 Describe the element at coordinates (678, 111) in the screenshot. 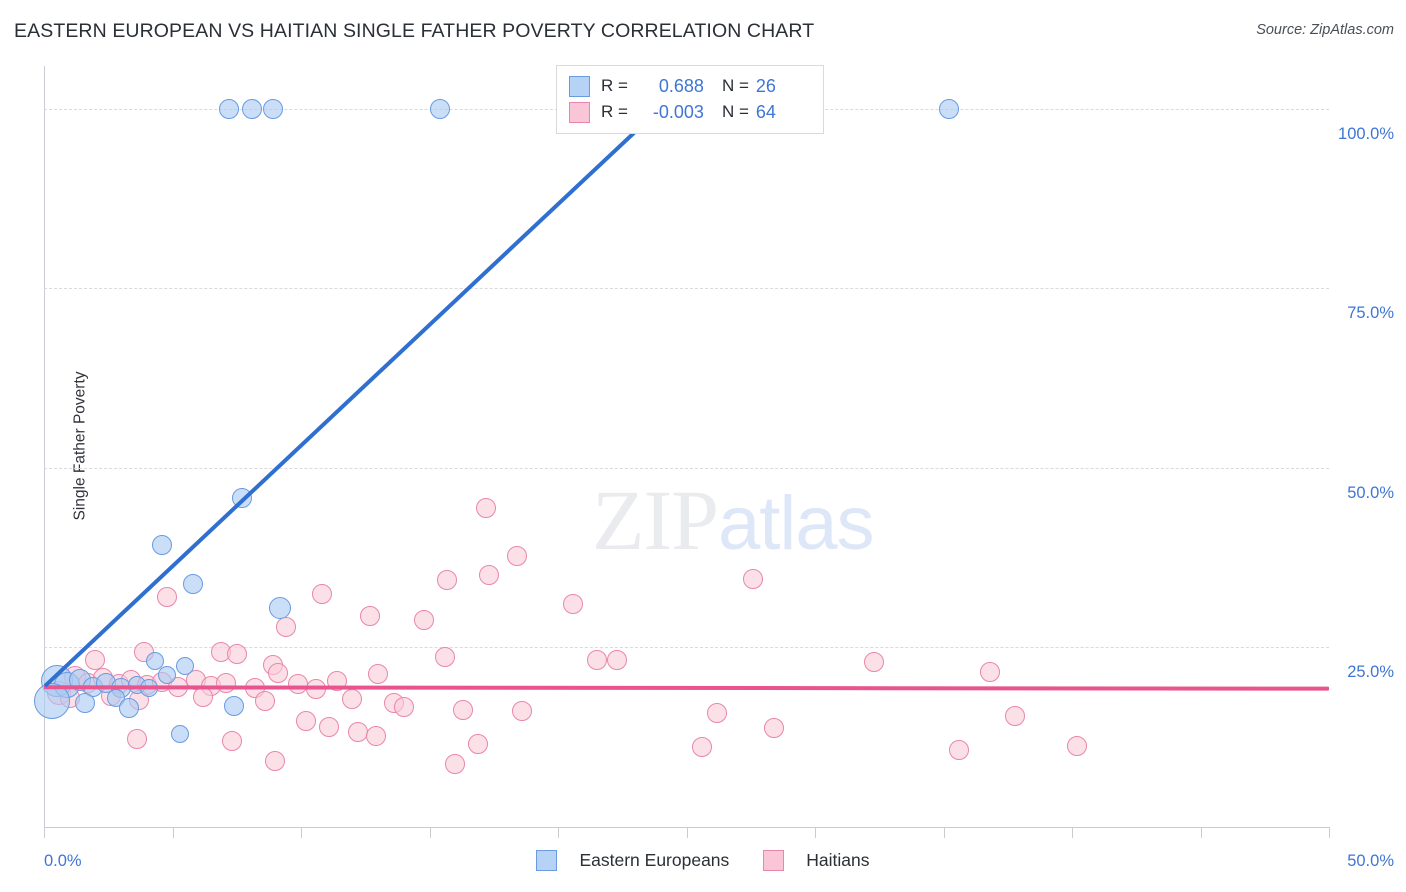

I see `r-value-haitians: -0.003` at that location.